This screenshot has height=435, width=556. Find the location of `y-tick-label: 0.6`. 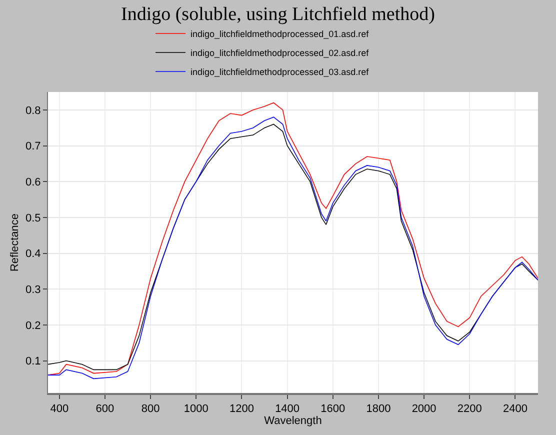

y-tick-label: 0.6 is located at coordinates (33, 182).